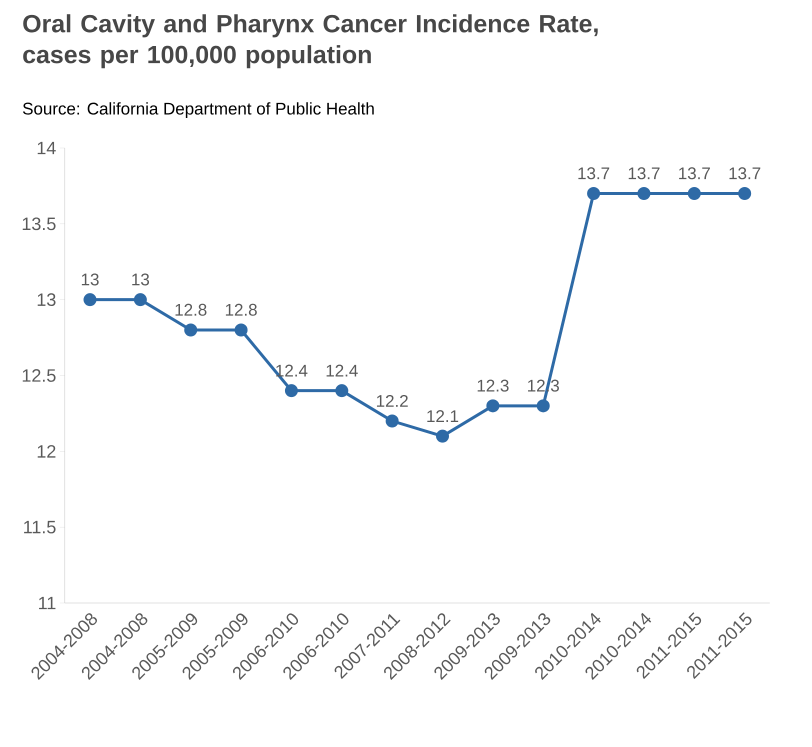  Describe the element at coordinates (392, 400) in the screenshot. I see `data-label: 12.2` at that location.